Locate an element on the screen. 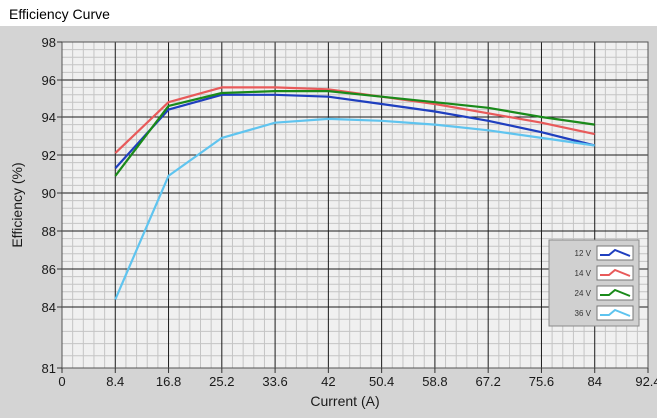 This screenshot has width=657, height=418. legend-line-14v is located at coordinates (615, 272).